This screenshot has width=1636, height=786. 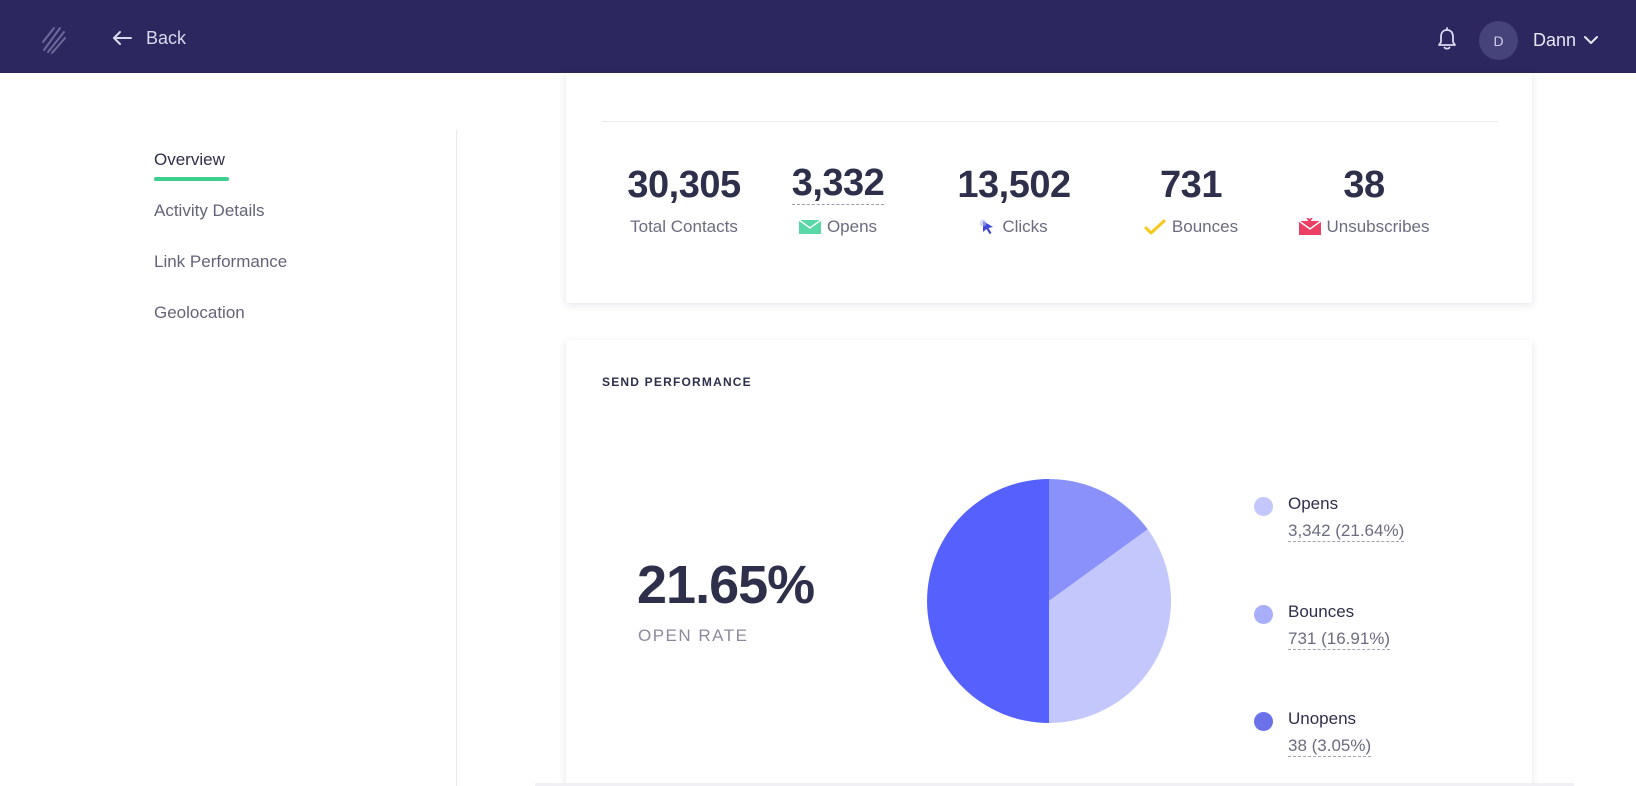 I want to click on feather-logo-icon, so click(x=54, y=39).